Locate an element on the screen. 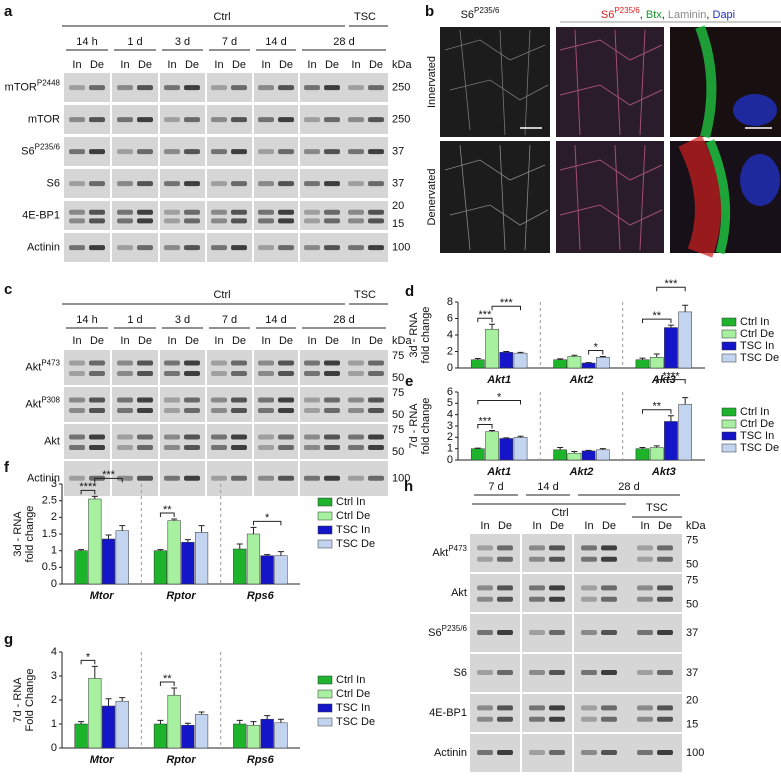 The width and height of the screenshot is (781, 778). x-tick-label: Akt1 is located at coordinates (498, 472).